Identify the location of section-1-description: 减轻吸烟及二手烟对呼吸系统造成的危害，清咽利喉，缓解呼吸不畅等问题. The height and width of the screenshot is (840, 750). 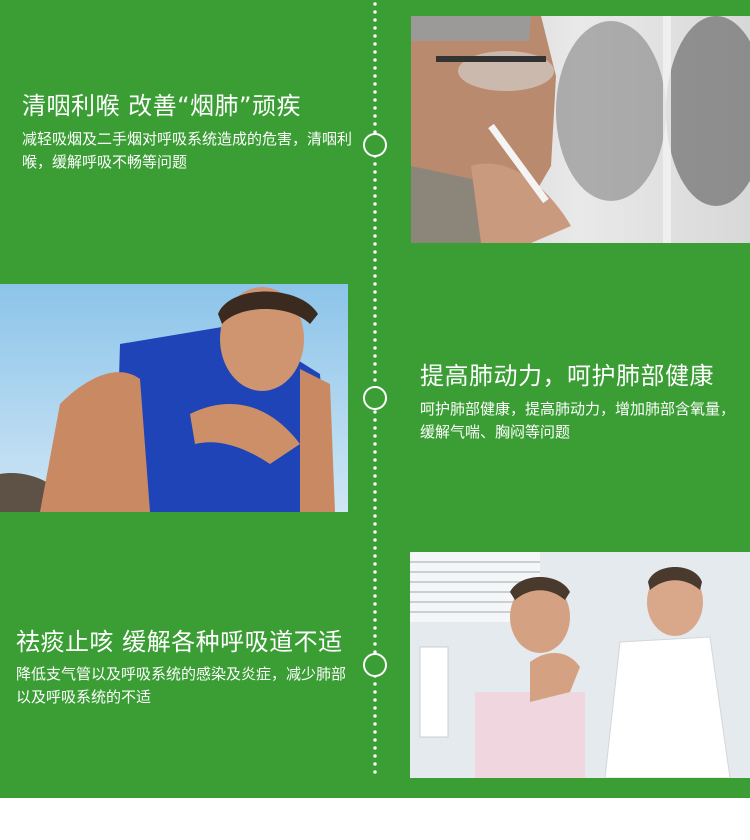
(187, 150).